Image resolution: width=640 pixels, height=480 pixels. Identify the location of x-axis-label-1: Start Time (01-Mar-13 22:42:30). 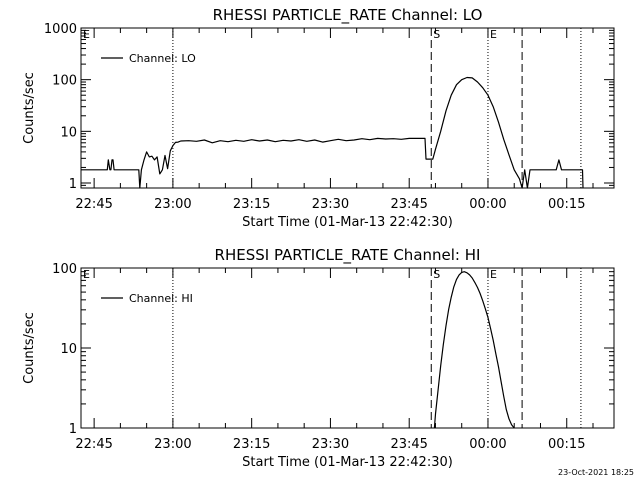
(347, 222).